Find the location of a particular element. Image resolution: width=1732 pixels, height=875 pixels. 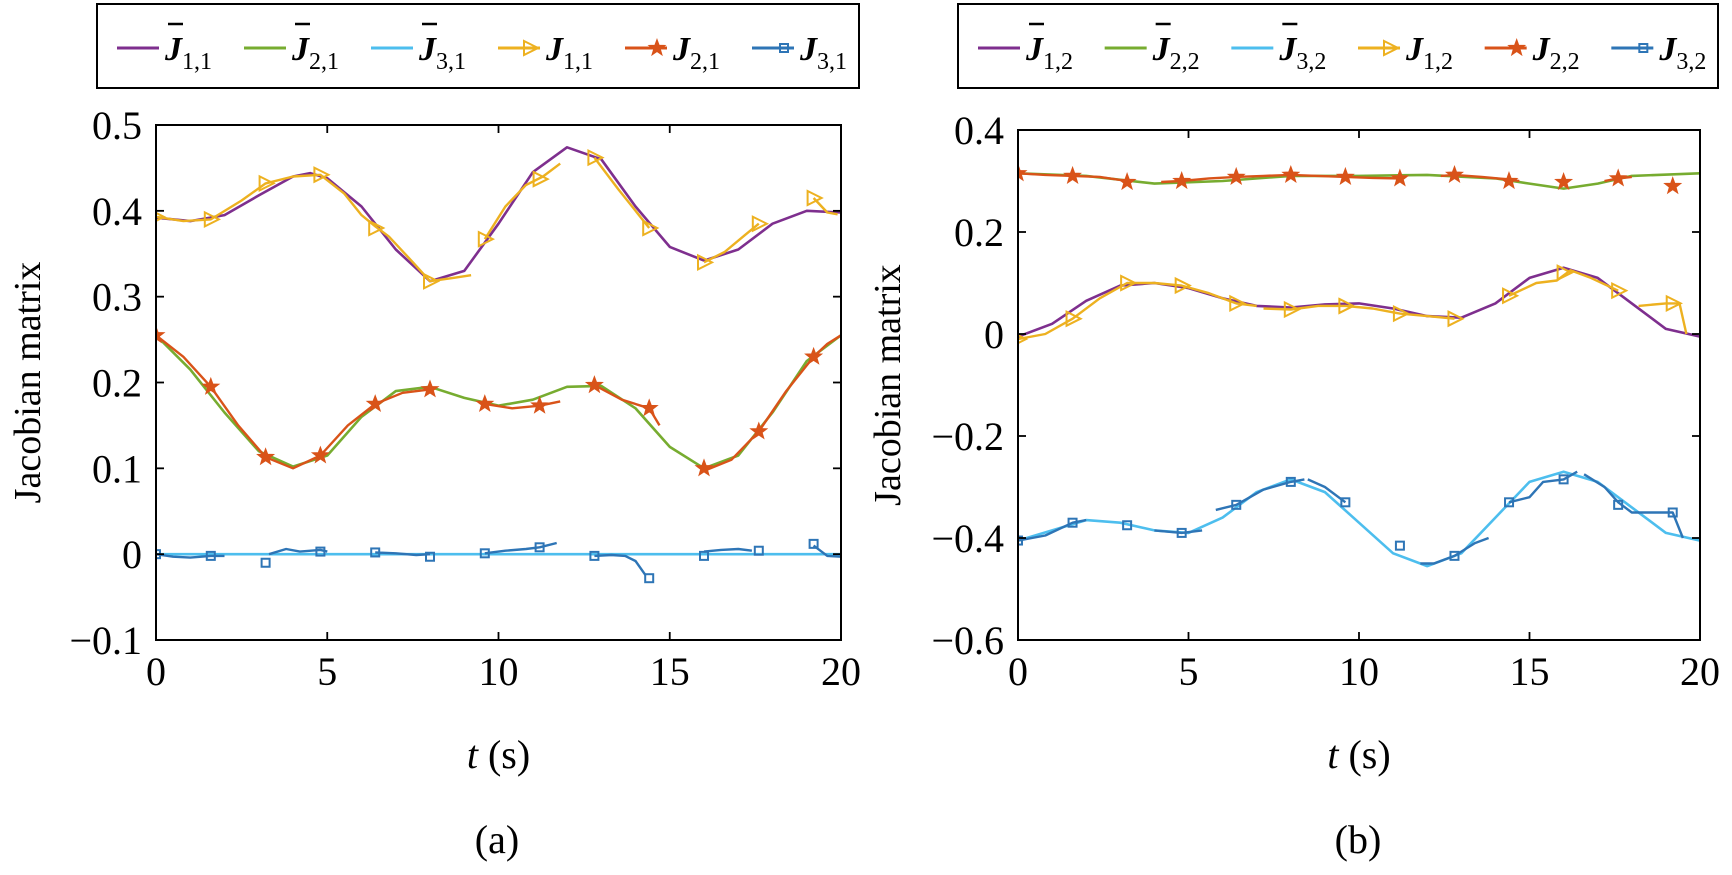

legend-entry: J3,1 is located at coordinates (418, 48).